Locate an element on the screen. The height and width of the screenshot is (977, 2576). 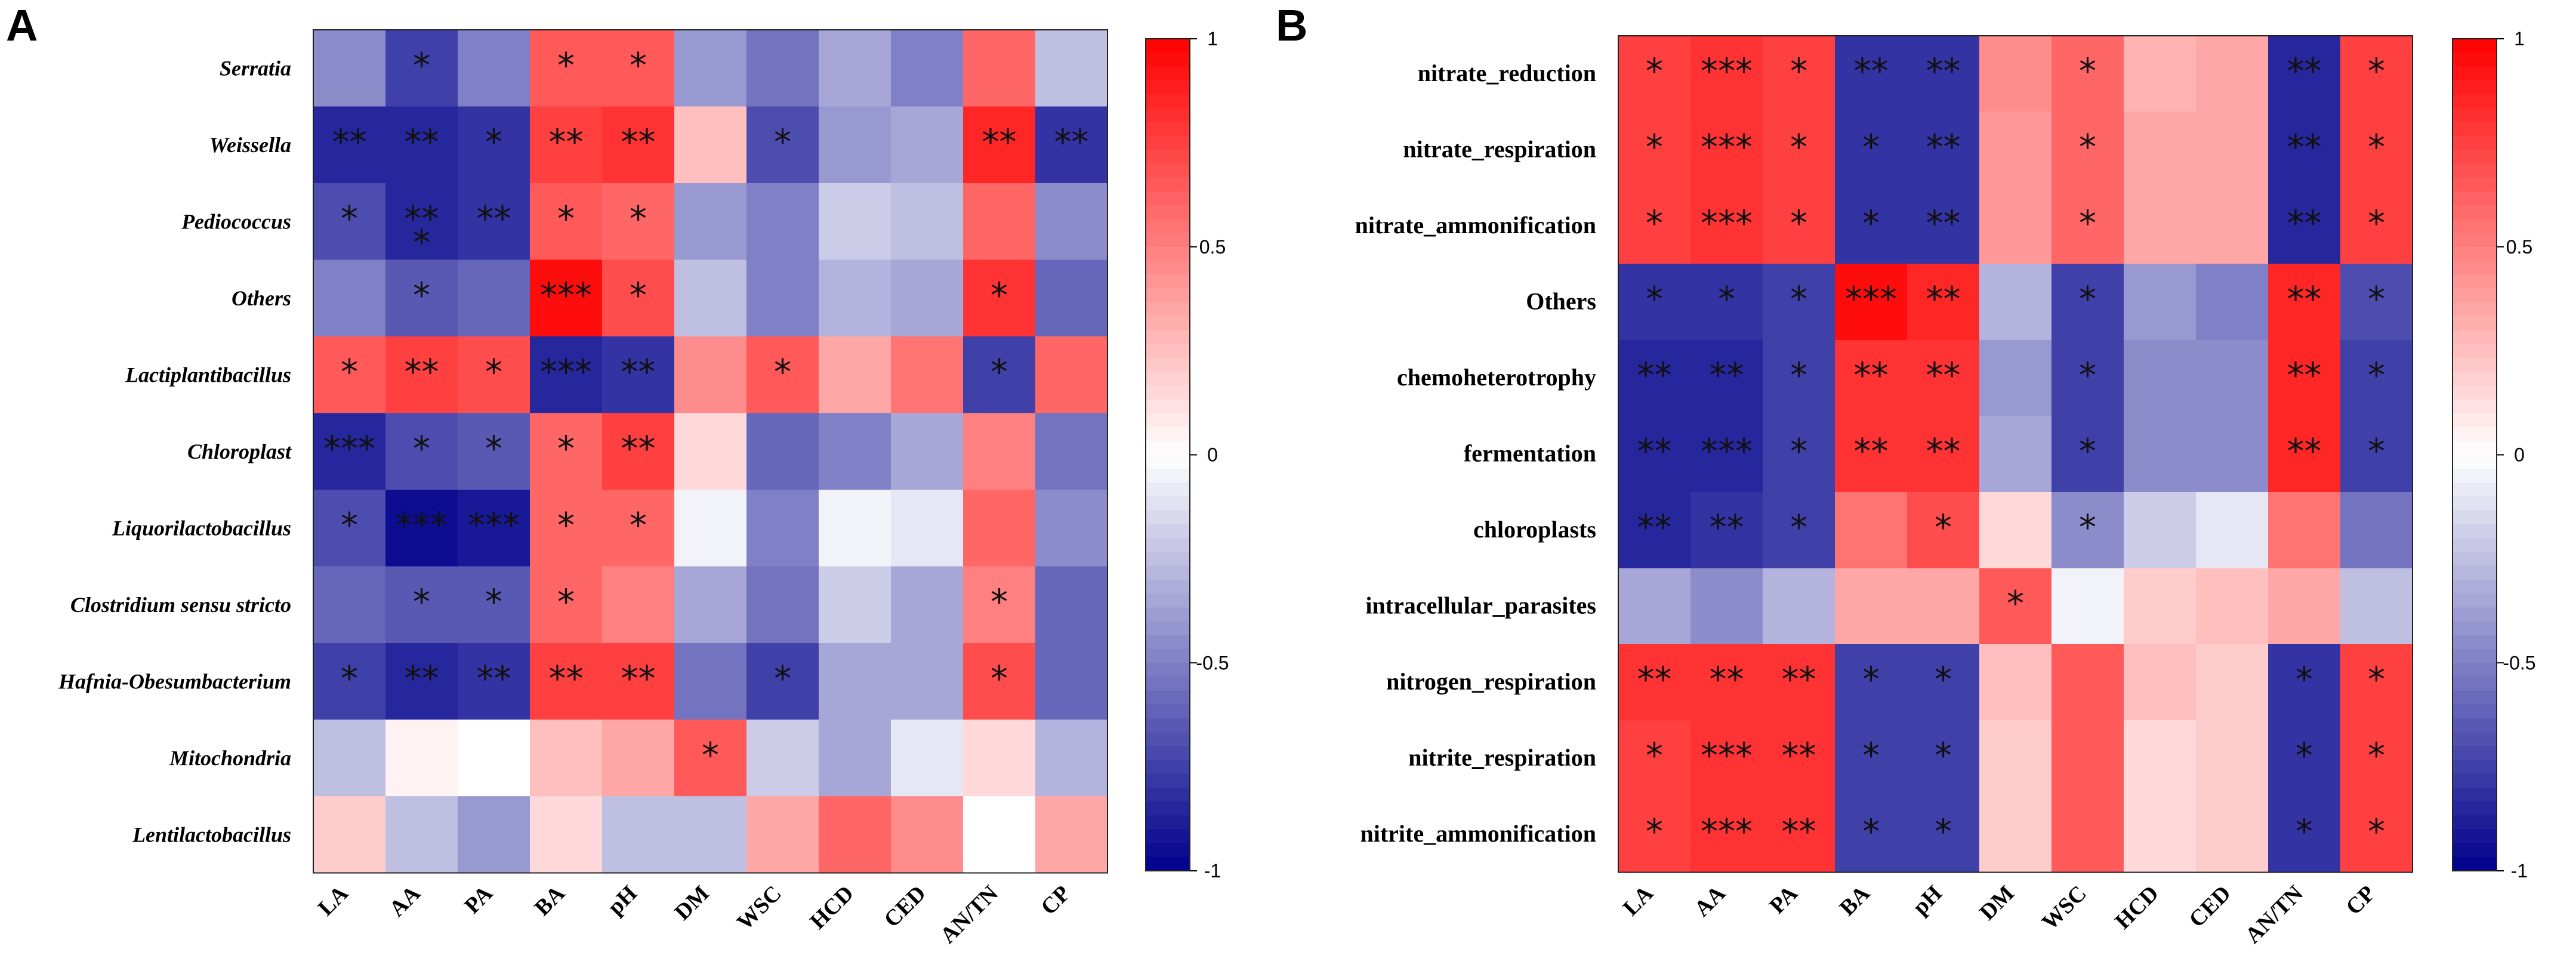
row-label: Hafnia-Obesumbacterium is located at coordinates (175, 681).